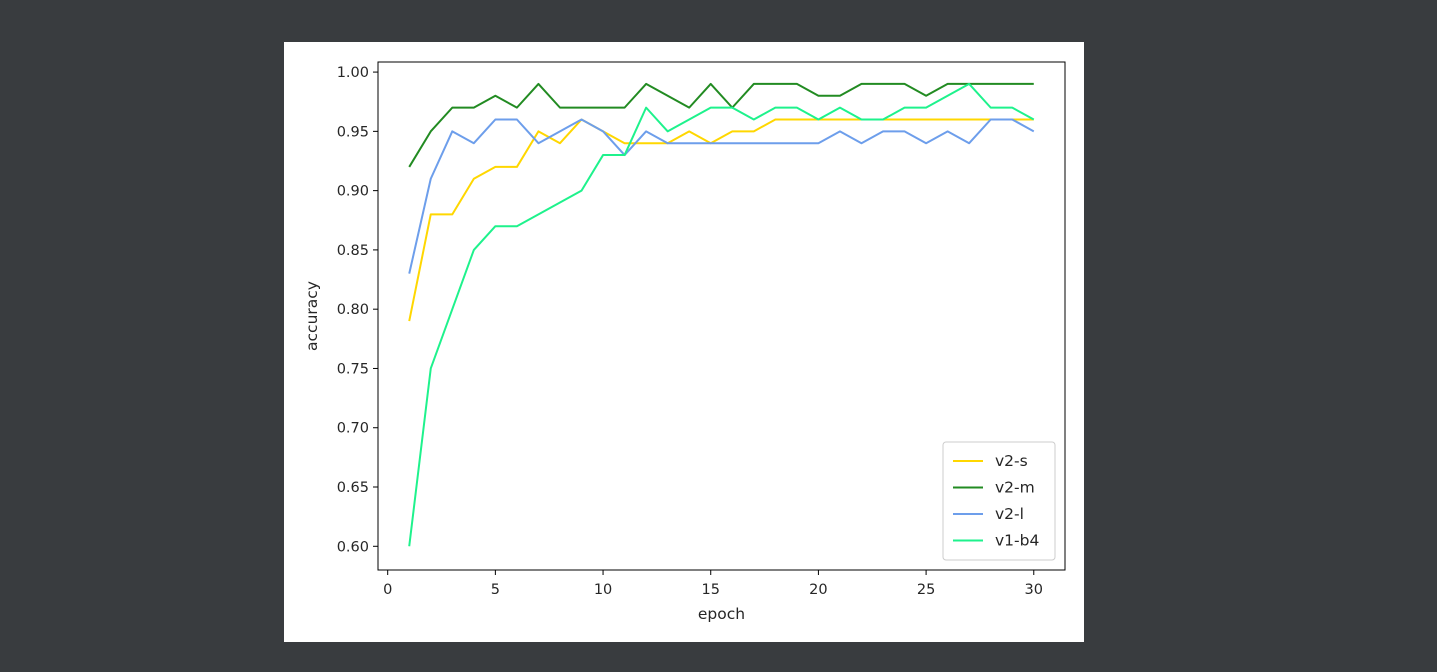  What do you see at coordinates (353, 132) in the screenshot?
I see `y-tick-label: 0.95` at bounding box center [353, 132].